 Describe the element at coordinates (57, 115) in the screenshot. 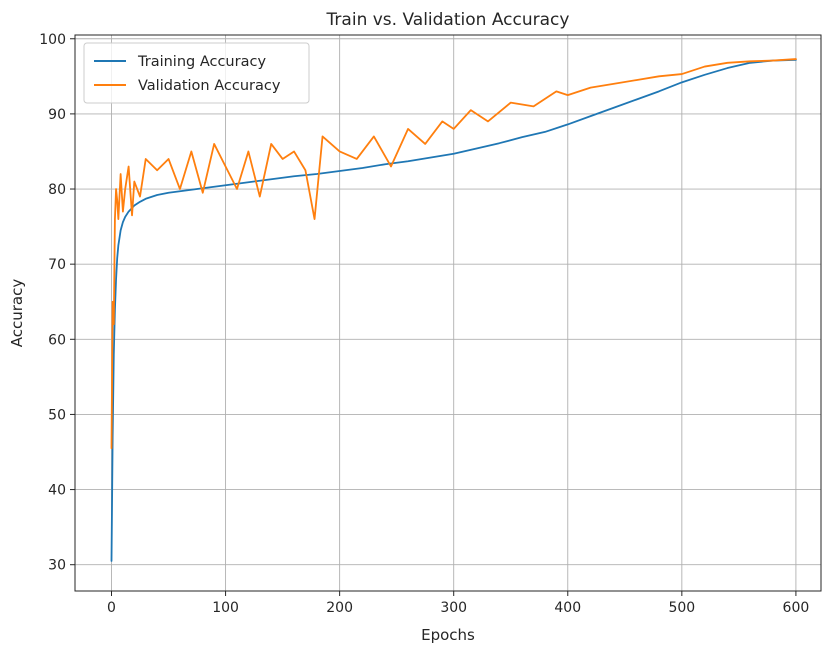

I see `y-tick-label: 90` at that location.